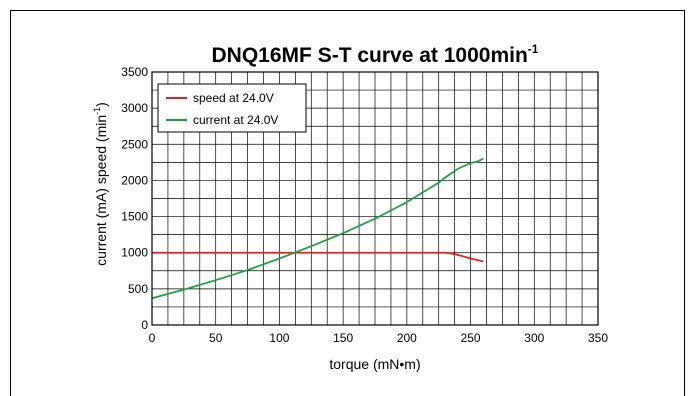 The image size is (697, 396). What do you see at coordinates (598, 338) in the screenshot?
I see `x-tick-label: 350` at bounding box center [598, 338].